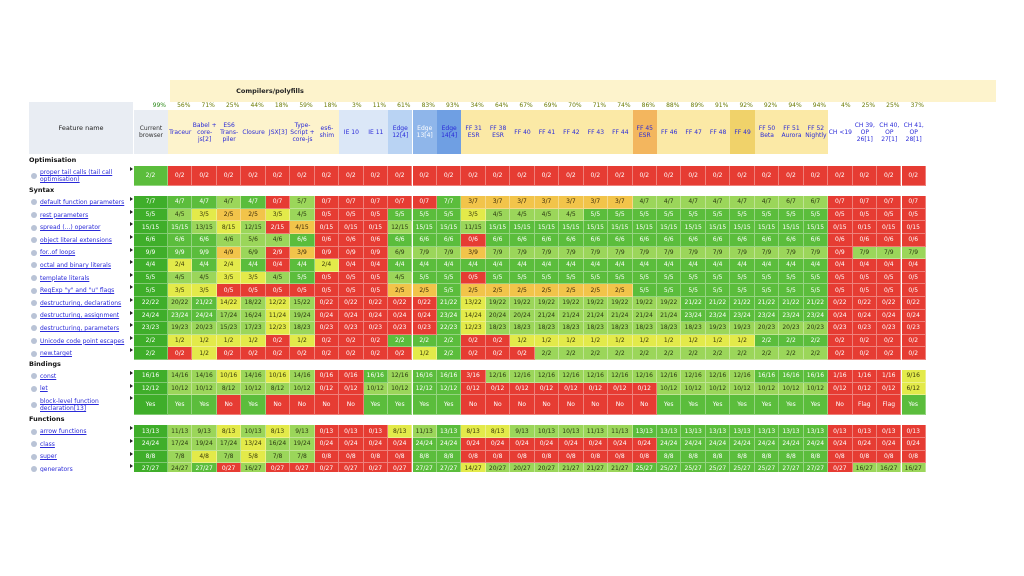 Image resolution: width=1024 pixels, height=576 pixels. Describe the element at coordinates (351, 132) in the screenshot. I see `column-header: IE 10` at that location.